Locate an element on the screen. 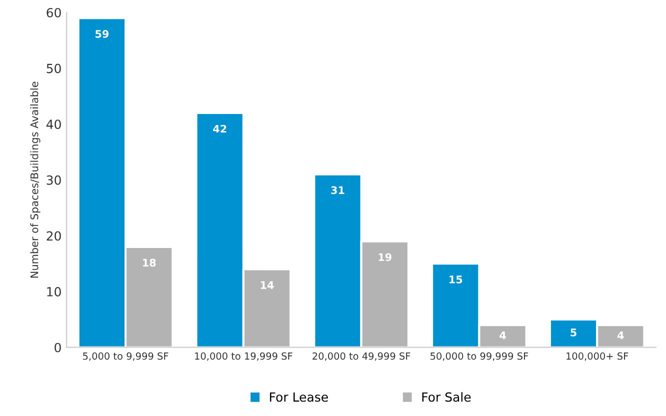 The width and height of the screenshot is (666, 416). data-label: 42 is located at coordinates (219, 128).